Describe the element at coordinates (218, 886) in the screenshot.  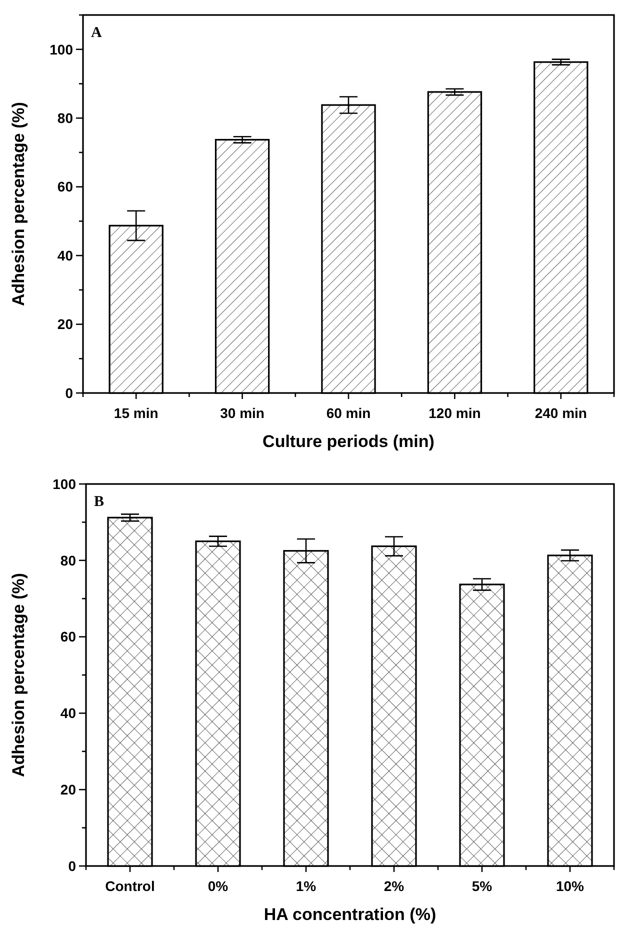
I see `x-tick-label: 0%` at that location.